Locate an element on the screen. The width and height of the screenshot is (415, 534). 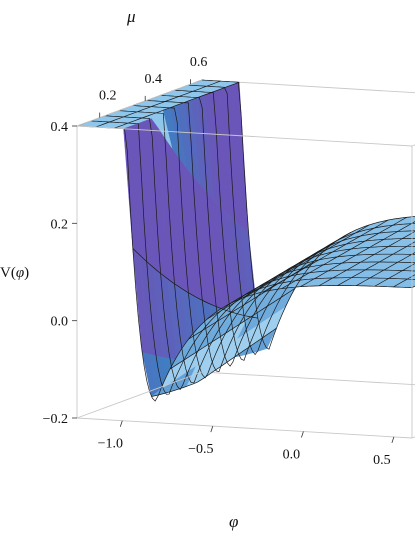
v-axis-label-end: ) is located at coordinates (26, 273).